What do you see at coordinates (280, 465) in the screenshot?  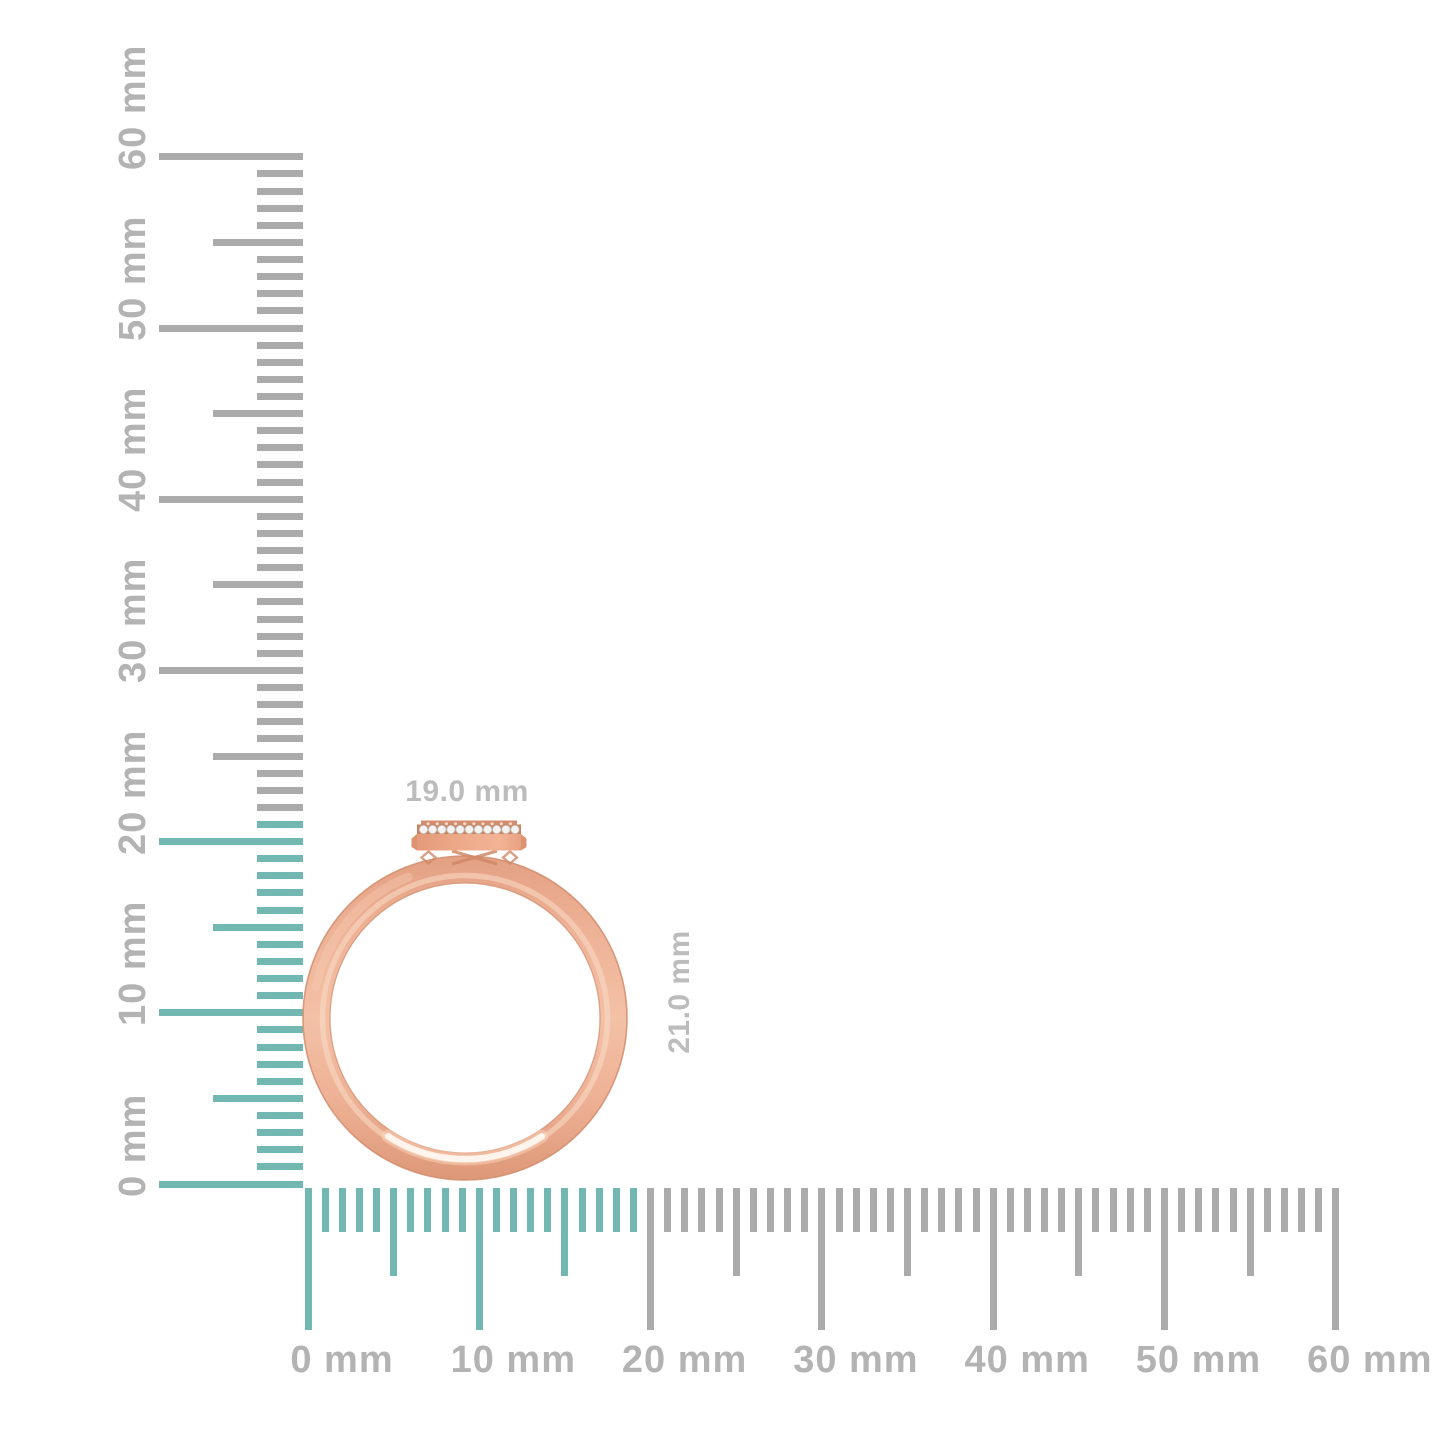 I see `vertical-tick-42mm` at bounding box center [280, 465].